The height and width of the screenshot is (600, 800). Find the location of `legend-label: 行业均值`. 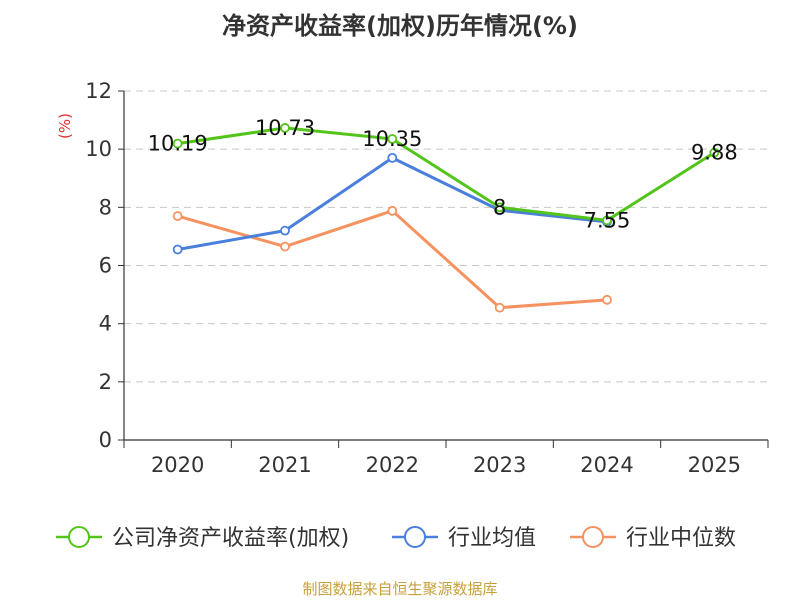

legend-label: 行业均值 is located at coordinates (492, 538).